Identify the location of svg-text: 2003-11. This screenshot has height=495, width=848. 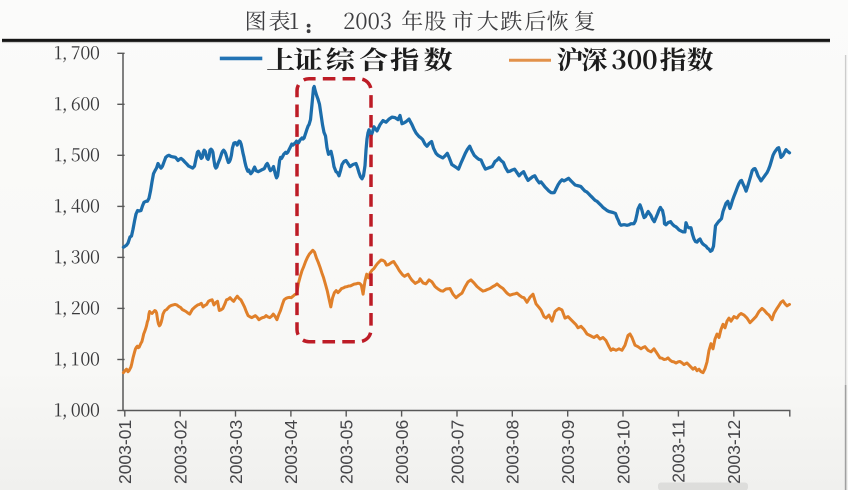
(679, 451).